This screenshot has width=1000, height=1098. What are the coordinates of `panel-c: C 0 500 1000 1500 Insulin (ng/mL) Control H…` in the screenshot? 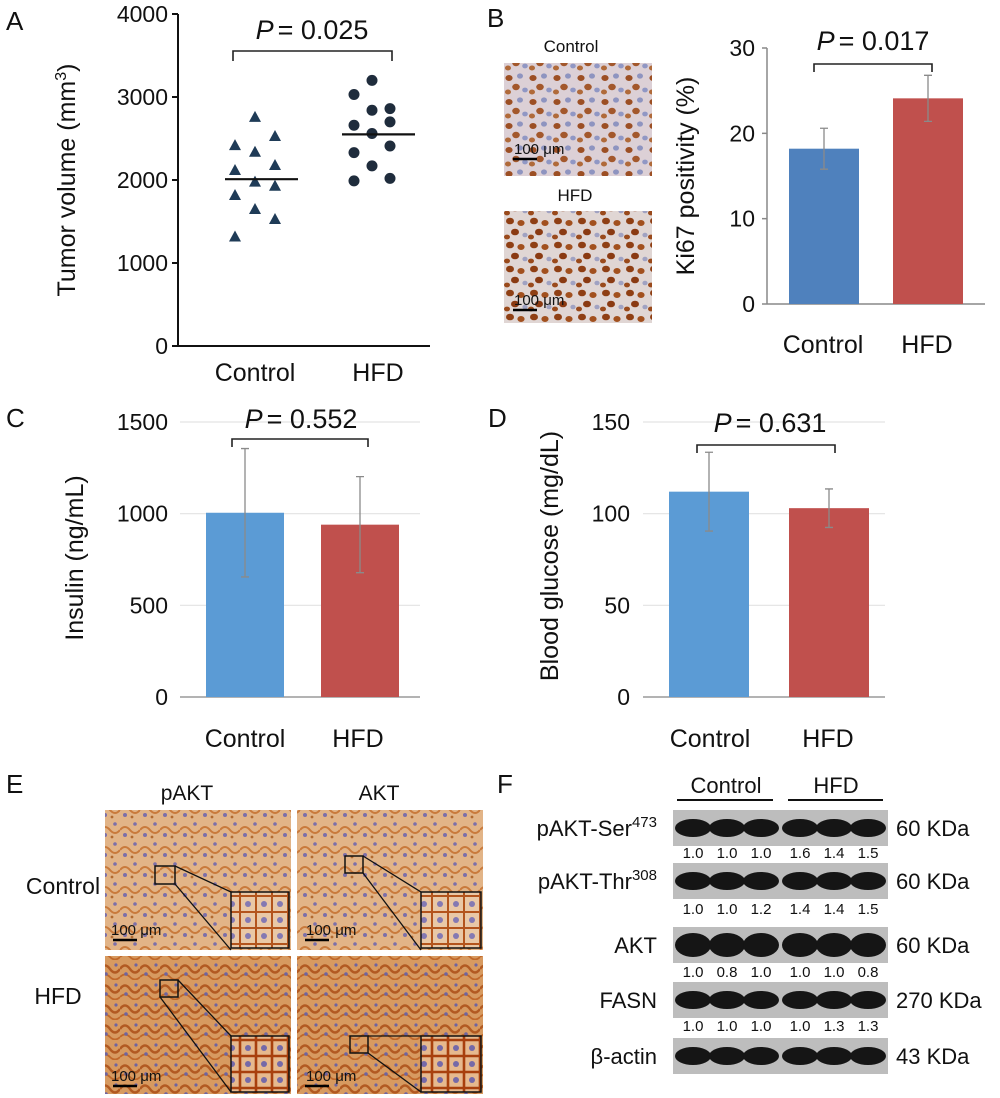 It's located at (213, 578).